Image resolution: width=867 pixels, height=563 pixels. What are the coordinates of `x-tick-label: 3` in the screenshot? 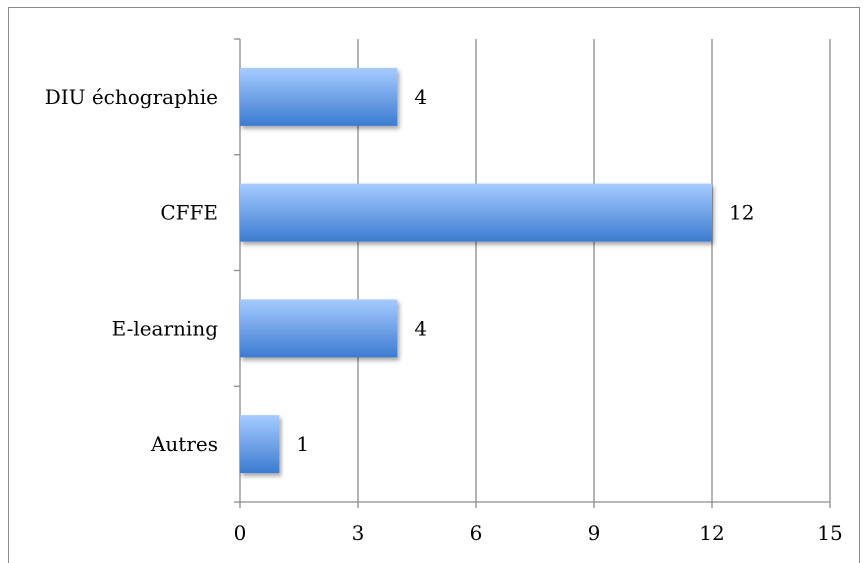 It's located at (358, 533).